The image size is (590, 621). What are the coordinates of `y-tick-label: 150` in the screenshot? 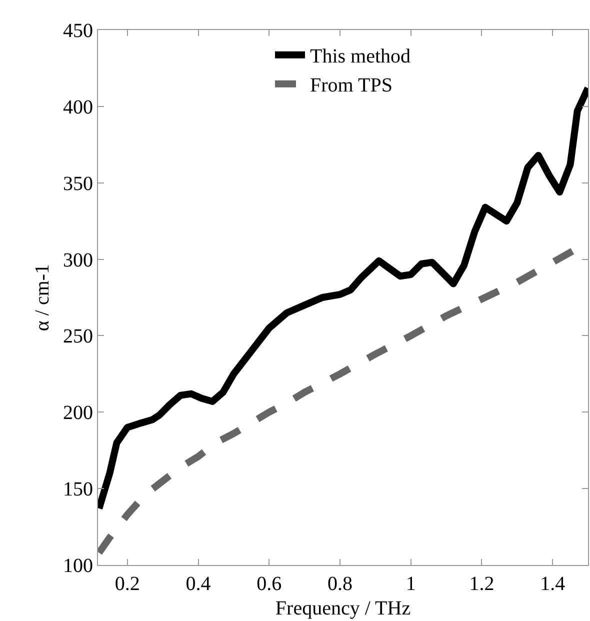 It's located at (78, 489).